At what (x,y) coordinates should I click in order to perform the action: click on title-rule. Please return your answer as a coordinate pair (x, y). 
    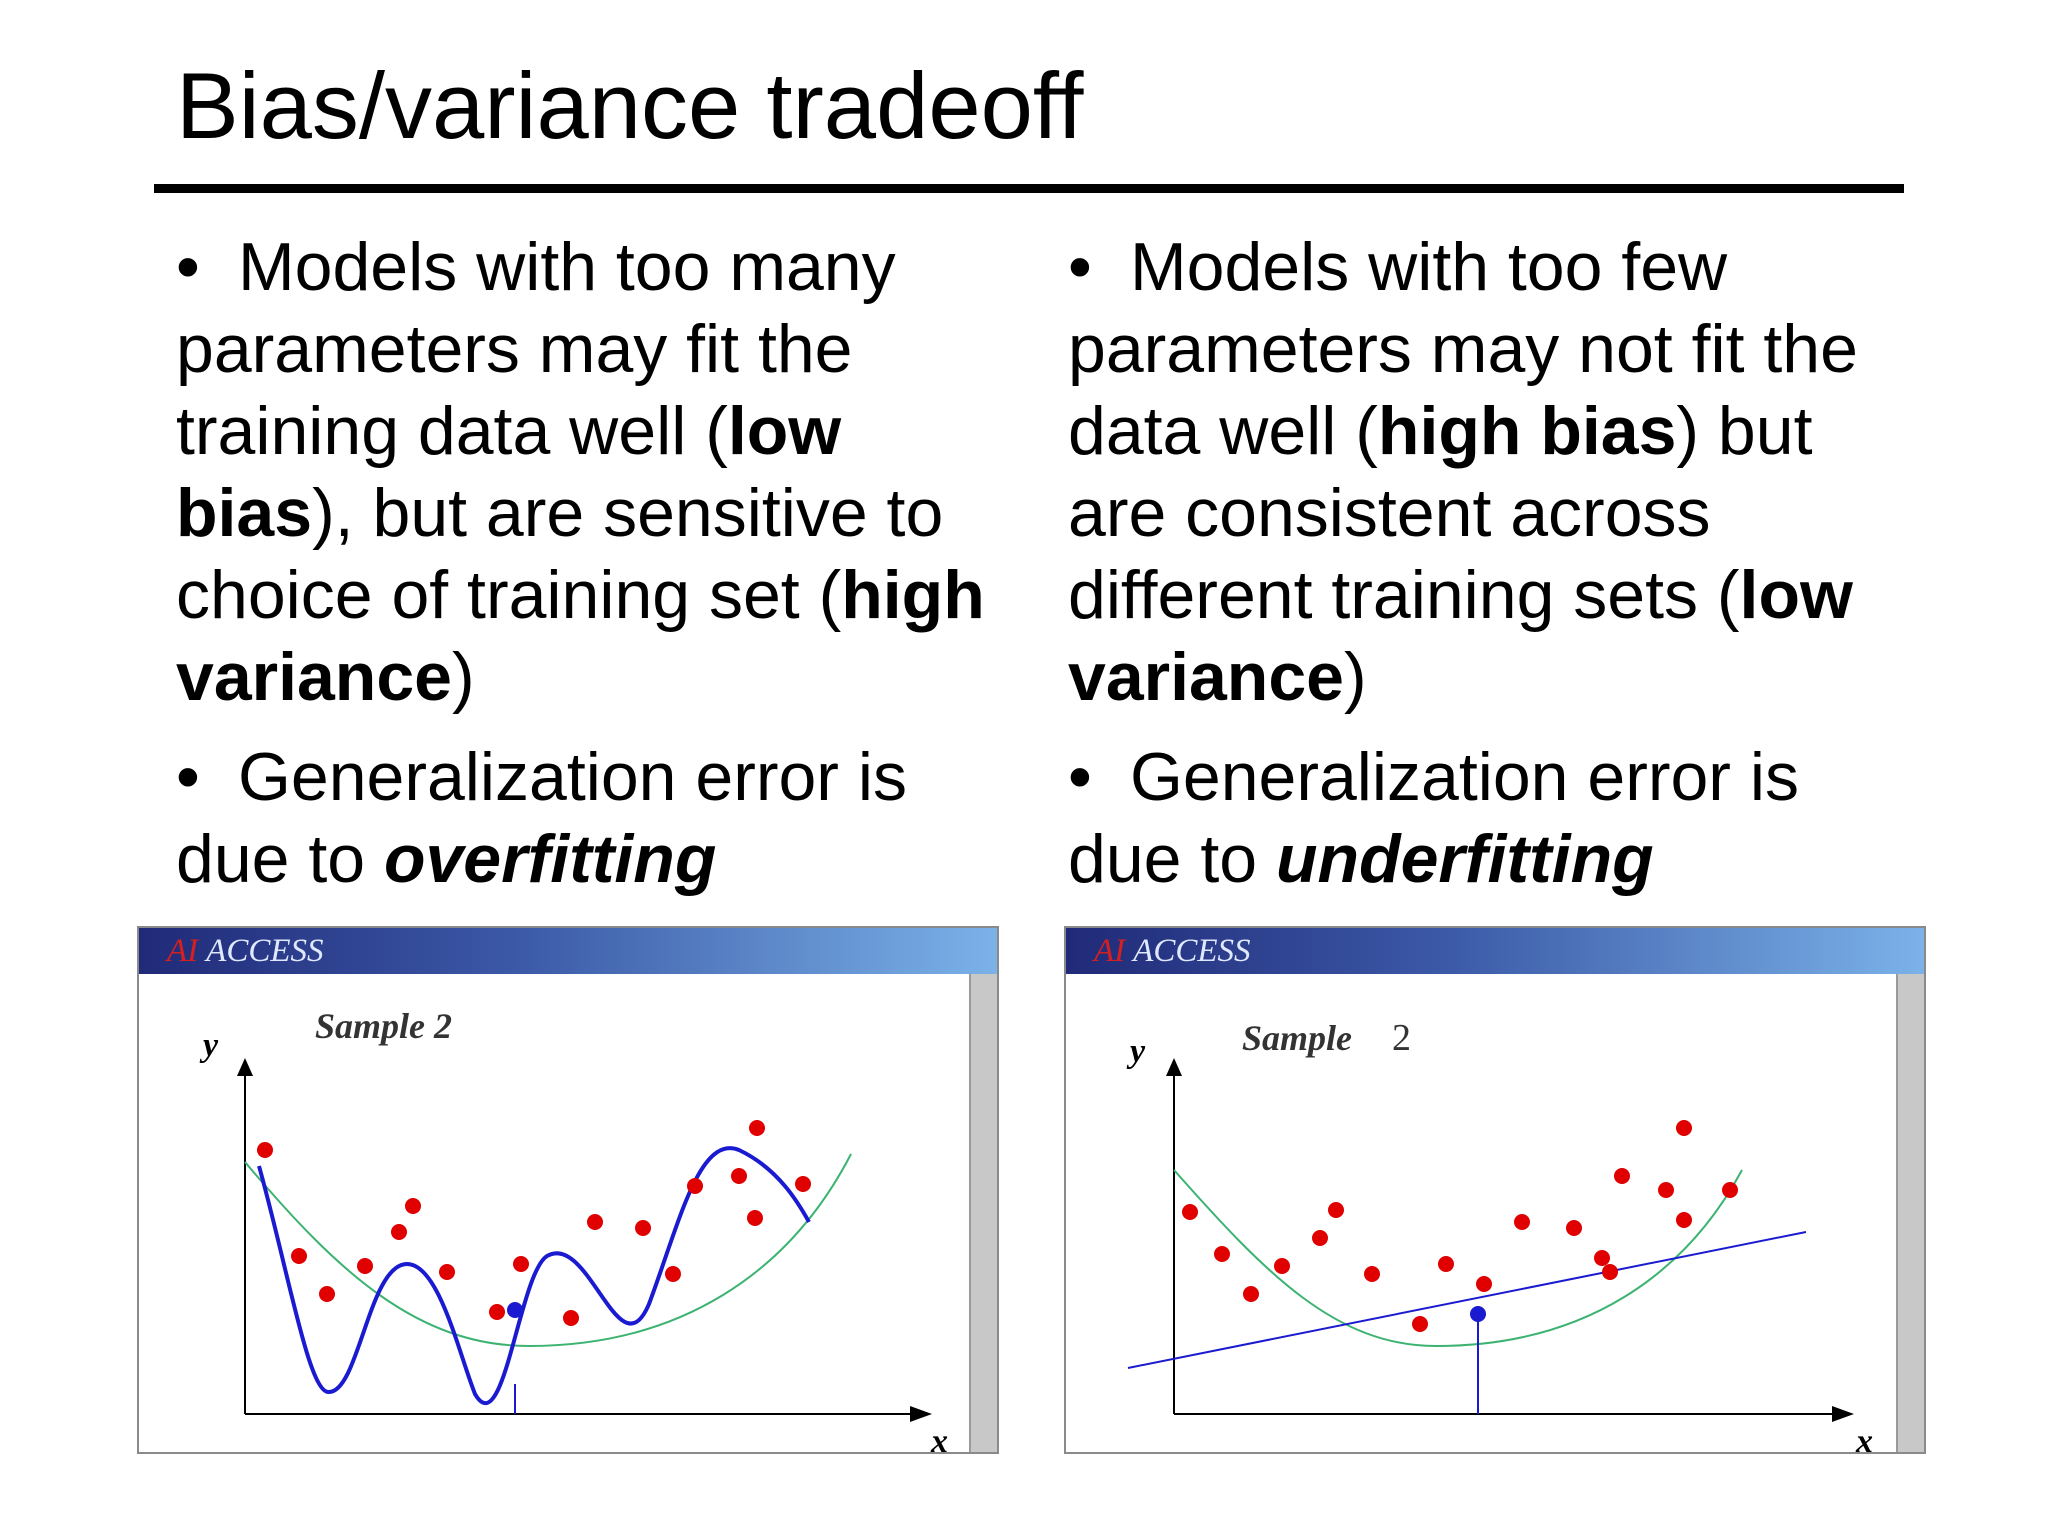
    Looking at the image, I should click on (1029, 188).